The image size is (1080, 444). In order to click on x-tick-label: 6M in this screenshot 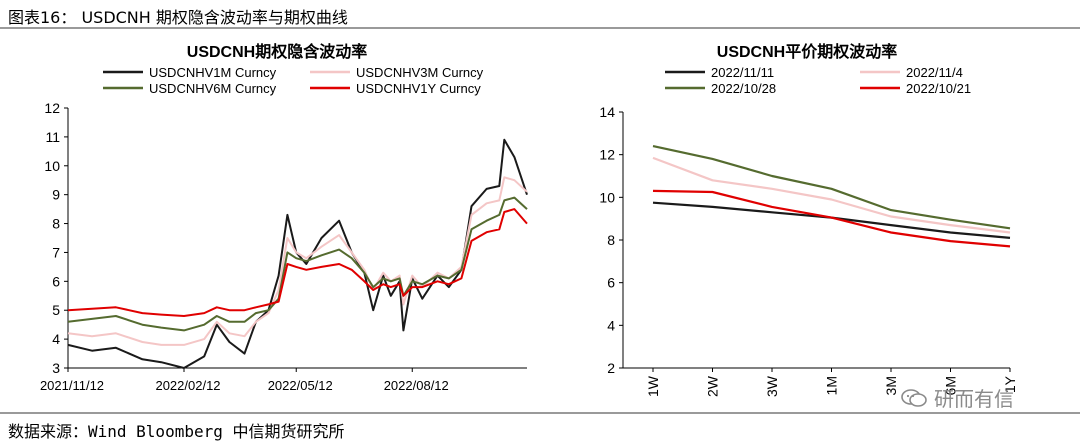, I will do `click(951, 385)`.